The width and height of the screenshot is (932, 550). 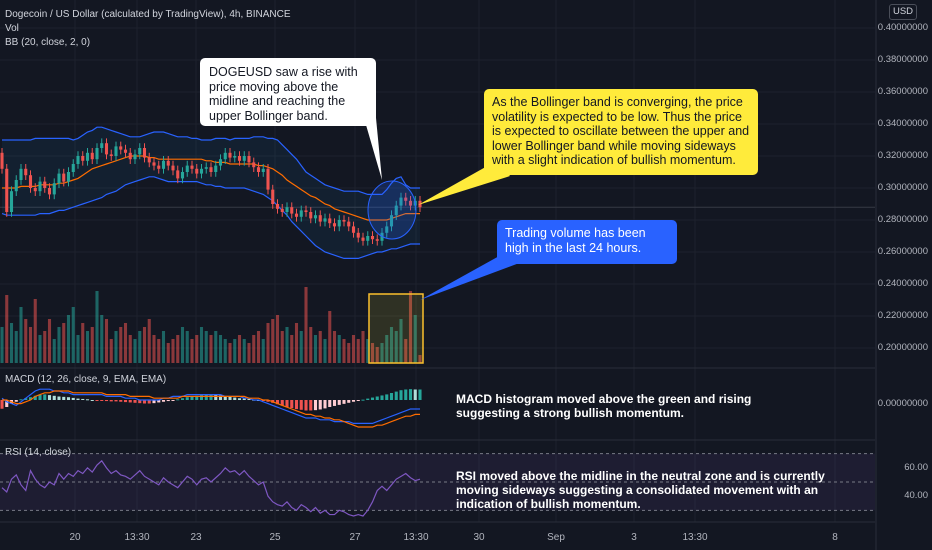 What do you see at coordinates (75, 537) in the screenshot?
I see `time-tick-label: 20` at bounding box center [75, 537].